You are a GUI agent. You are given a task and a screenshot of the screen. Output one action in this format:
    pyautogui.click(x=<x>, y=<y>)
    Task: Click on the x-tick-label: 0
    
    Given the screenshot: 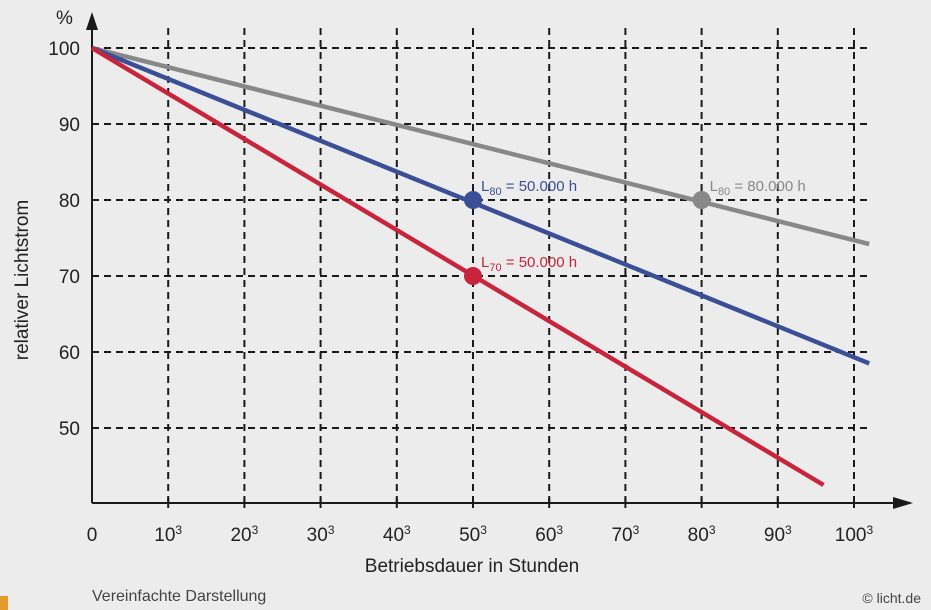 What is the action you would take?
    pyautogui.click(x=92, y=535)
    